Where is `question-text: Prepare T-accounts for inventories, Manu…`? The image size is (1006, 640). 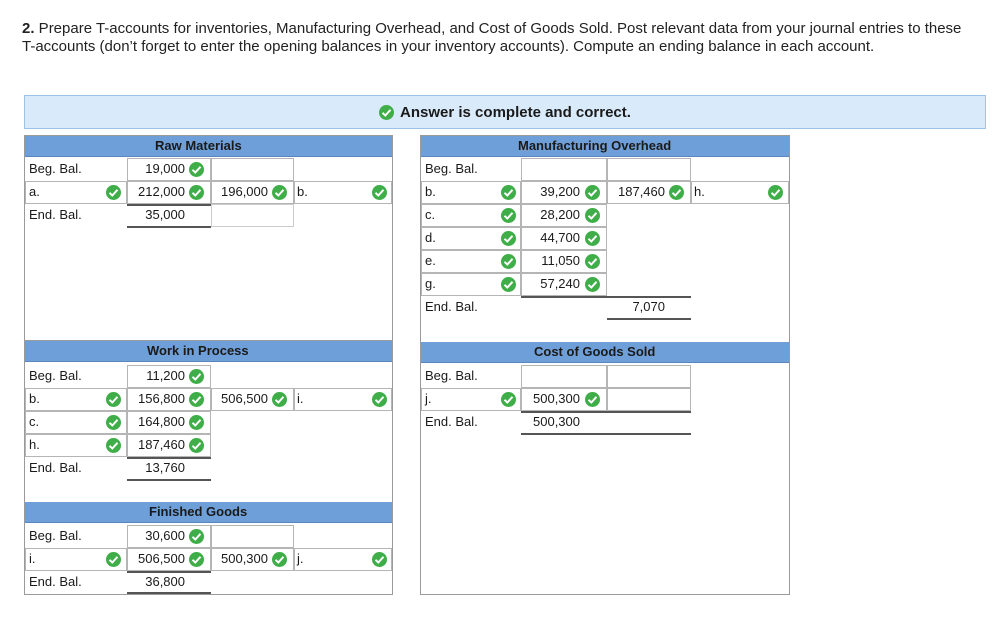
question-text: Prepare T-accounts for inventories, Manu… is located at coordinates (492, 37).